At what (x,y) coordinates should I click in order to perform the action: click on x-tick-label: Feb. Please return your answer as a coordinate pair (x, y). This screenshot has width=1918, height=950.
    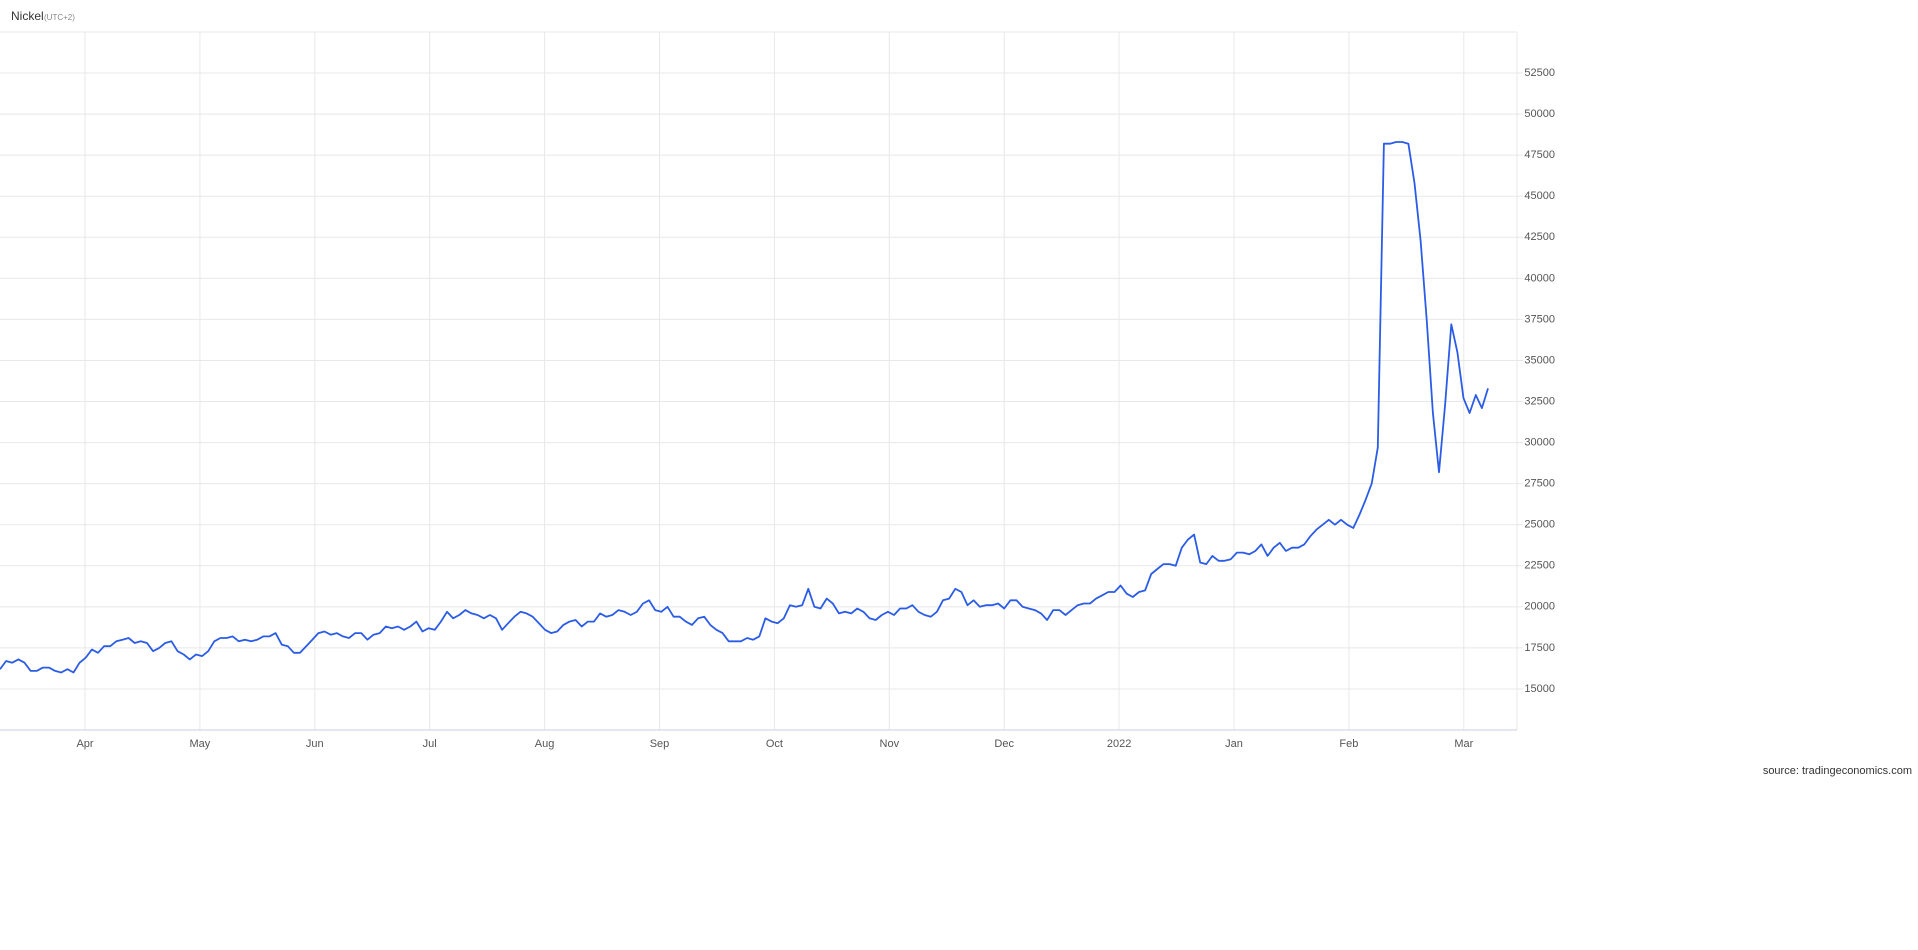
    Looking at the image, I should click on (1348, 744).